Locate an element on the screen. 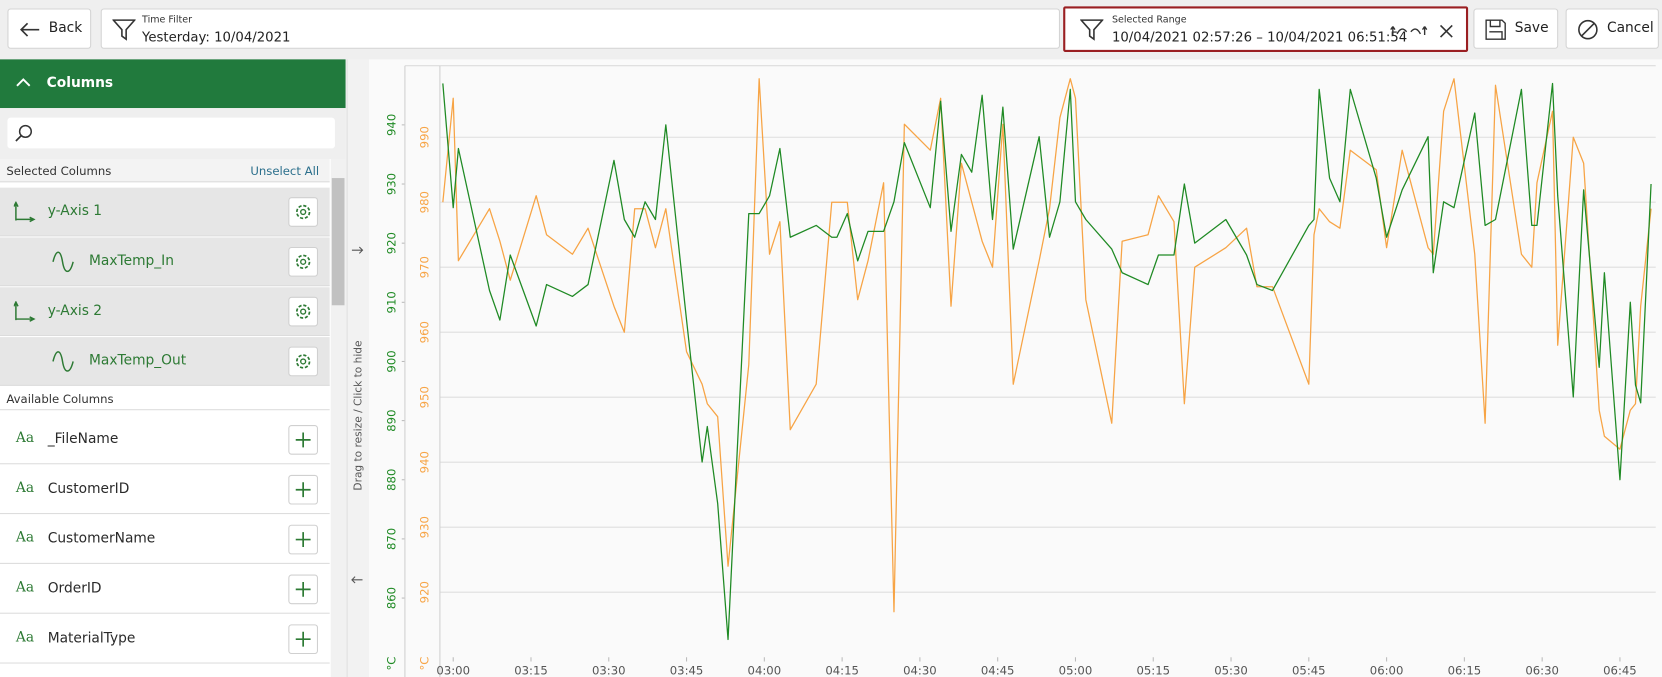 The width and height of the screenshot is (1662, 677). column-row: Aa OrderID is located at coordinates (165, 589).